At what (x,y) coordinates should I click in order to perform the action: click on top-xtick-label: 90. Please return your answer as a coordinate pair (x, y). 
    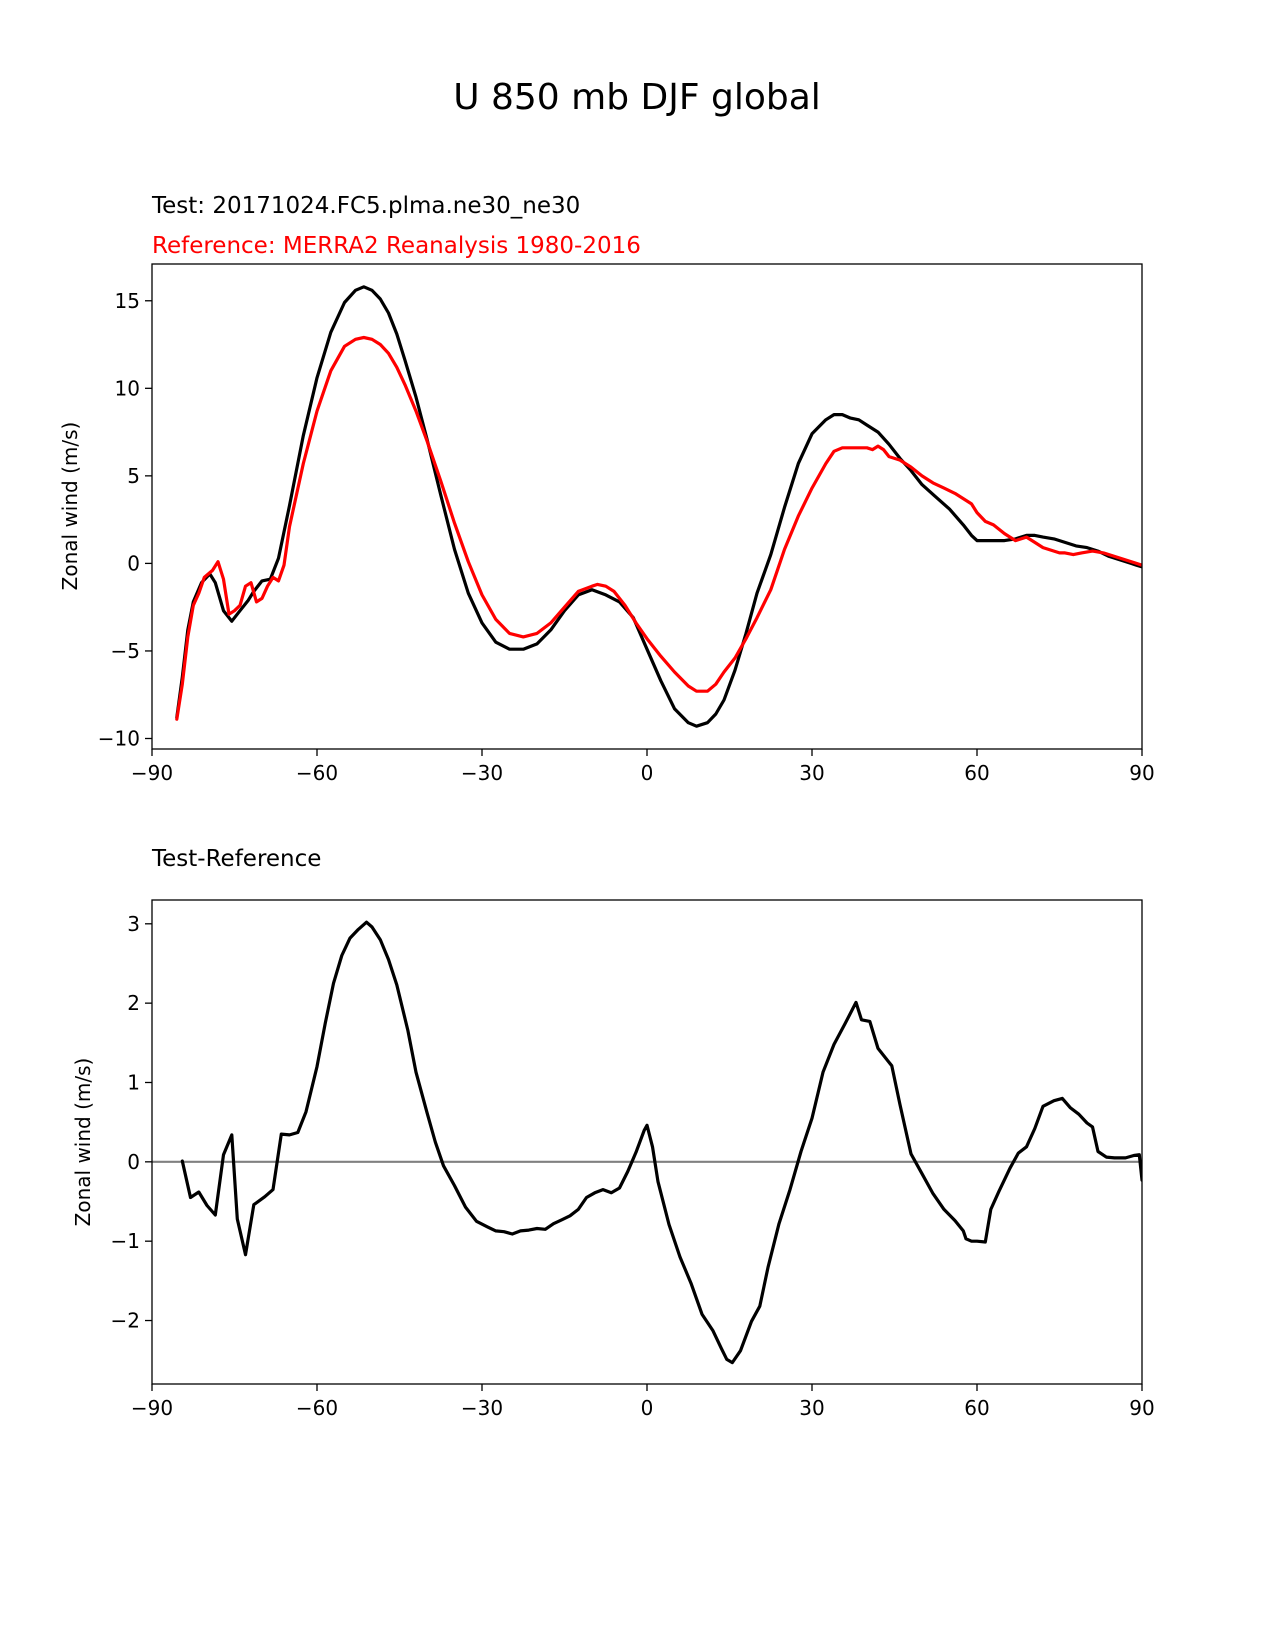
    Looking at the image, I should click on (1141, 773).